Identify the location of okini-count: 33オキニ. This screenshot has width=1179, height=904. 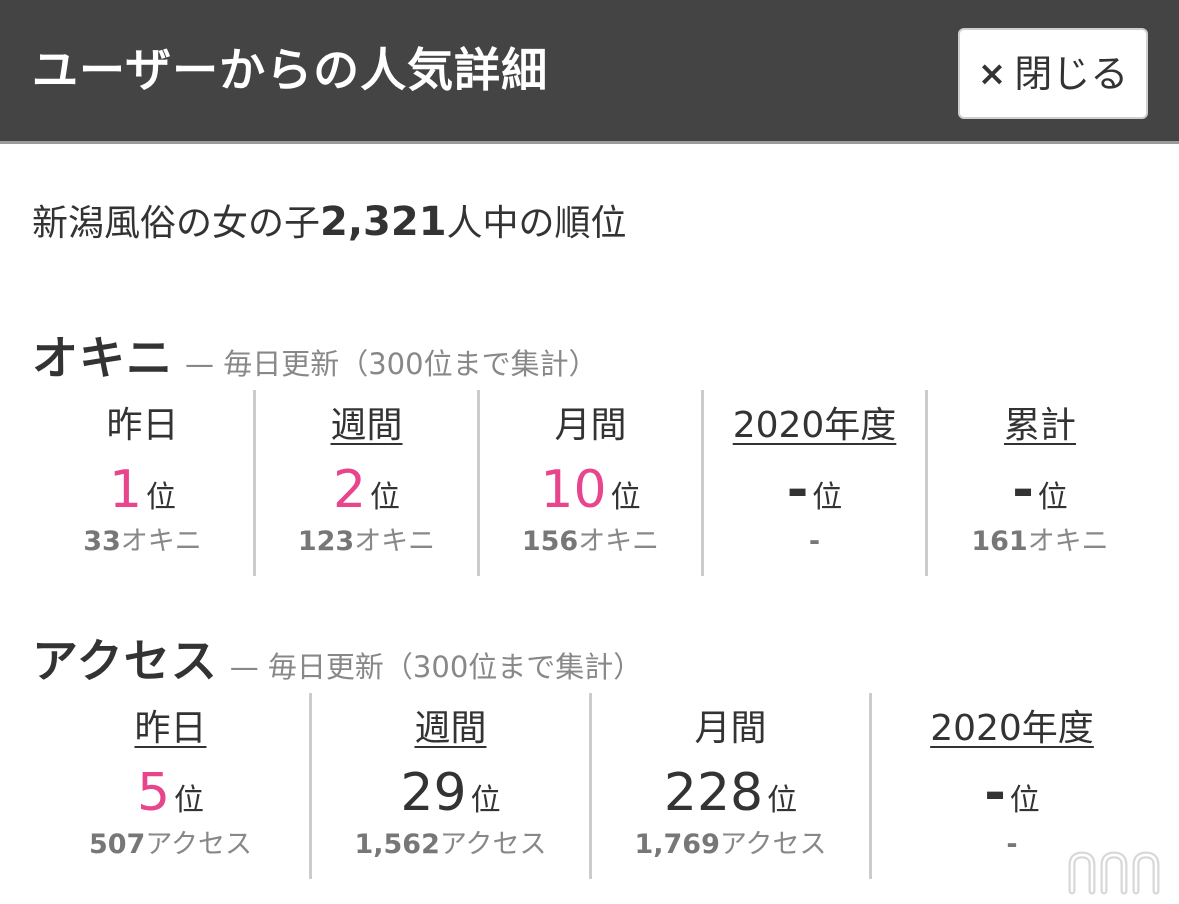
(142, 542).